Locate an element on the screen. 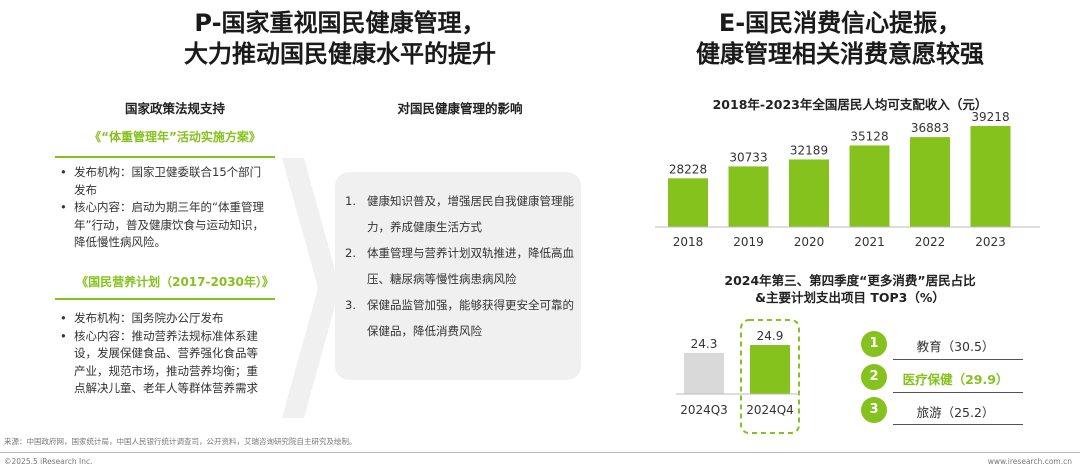 The width and height of the screenshot is (1080, 471). income-bar-label: 36883 is located at coordinates (930, 128).